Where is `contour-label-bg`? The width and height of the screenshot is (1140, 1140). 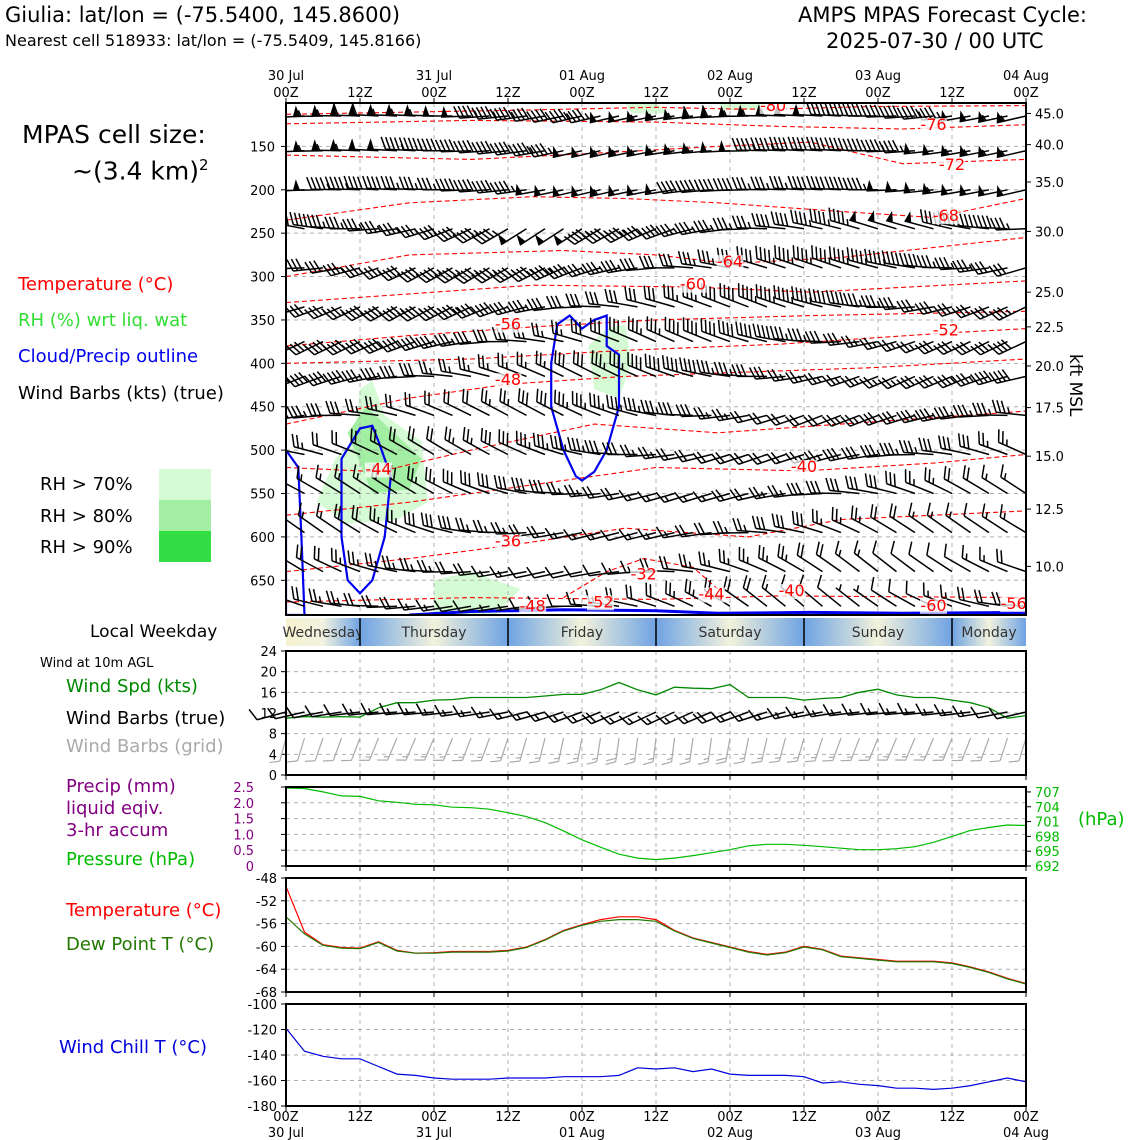
contour-label-bg is located at coordinates (711, 595).